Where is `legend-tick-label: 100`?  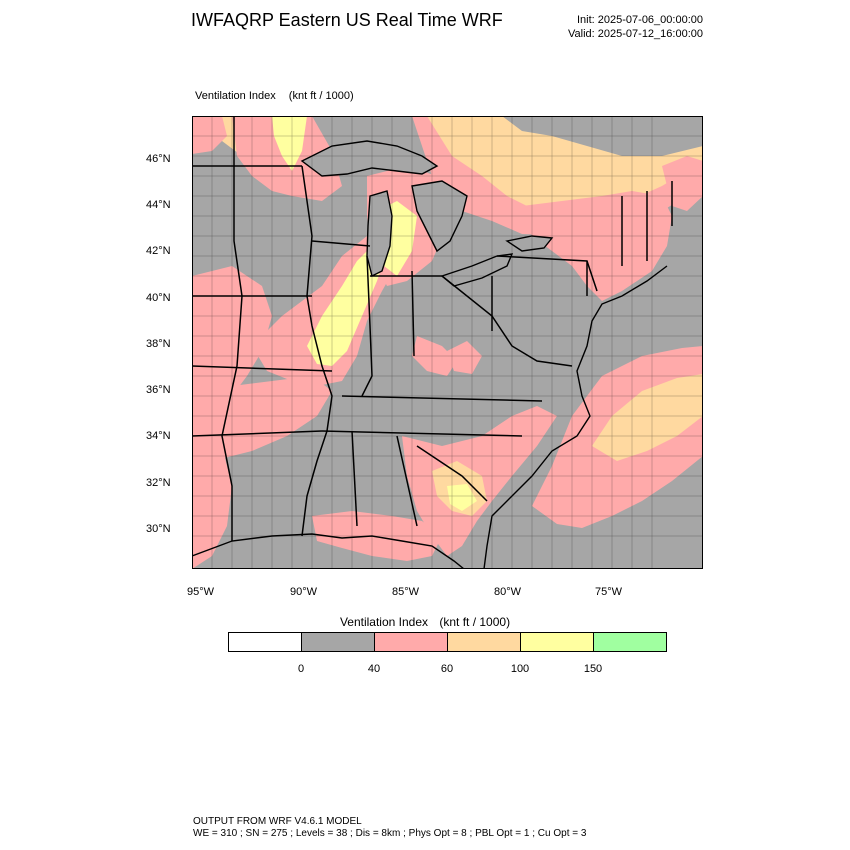
legend-tick-label: 100 is located at coordinates (520, 669).